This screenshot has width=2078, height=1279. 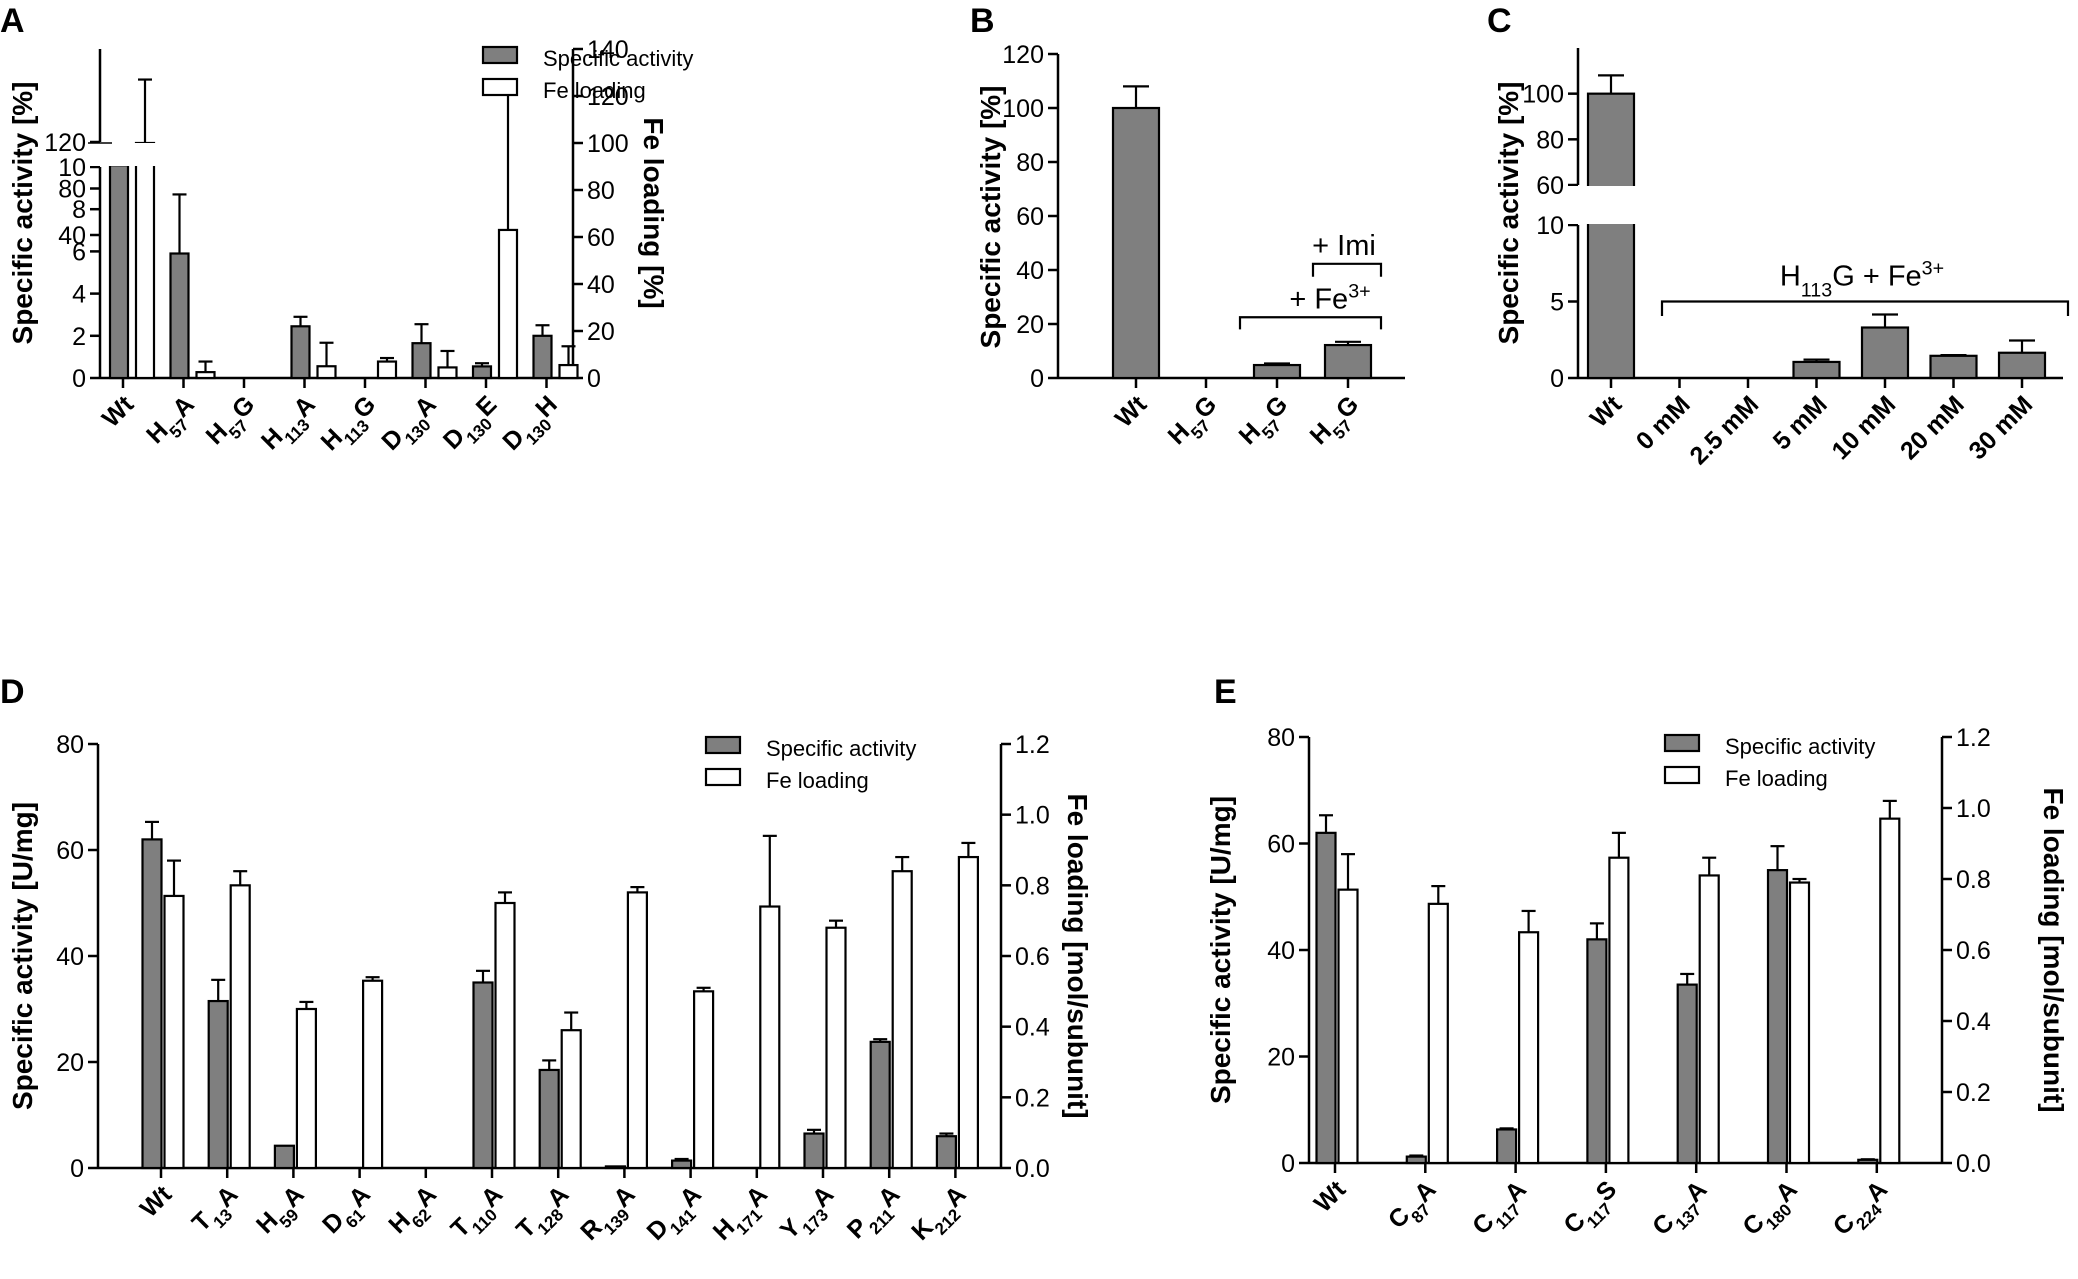 I want to click on x-tick-label: D130E, so click(x=473, y=425).